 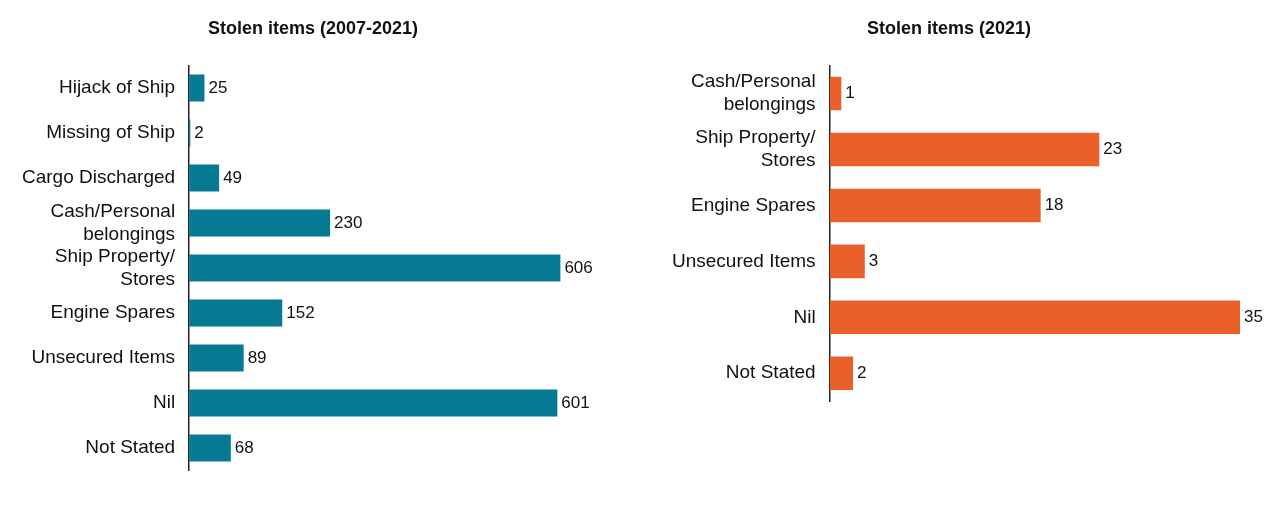 What do you see at coordinates (313, 27) in the screenshot?
I see `chart-title: Stolen items (2007-2021)` at bounding box center [313, 27].